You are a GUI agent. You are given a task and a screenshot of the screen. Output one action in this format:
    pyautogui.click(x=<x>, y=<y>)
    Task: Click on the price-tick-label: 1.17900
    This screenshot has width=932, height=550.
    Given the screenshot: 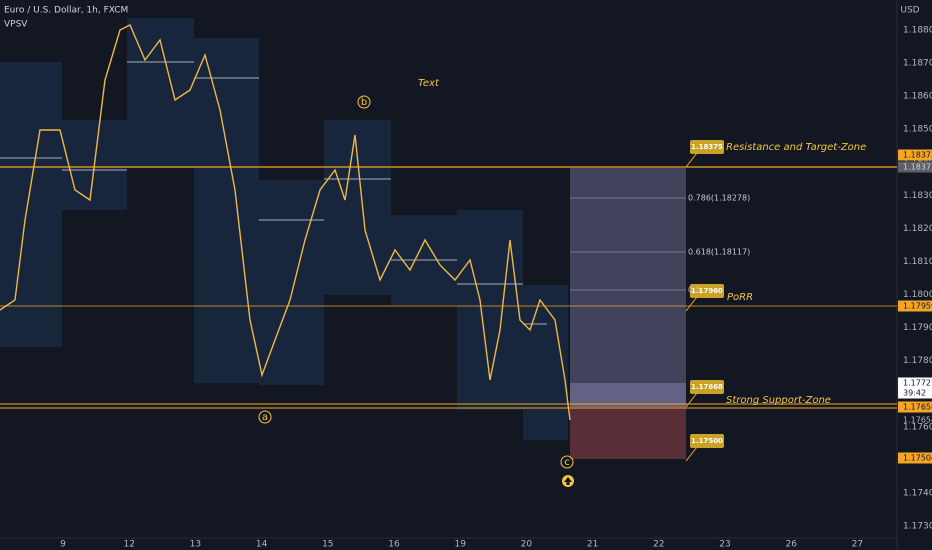 What is the action you would take?
    pyautogui.click(x=917, y=328)
    